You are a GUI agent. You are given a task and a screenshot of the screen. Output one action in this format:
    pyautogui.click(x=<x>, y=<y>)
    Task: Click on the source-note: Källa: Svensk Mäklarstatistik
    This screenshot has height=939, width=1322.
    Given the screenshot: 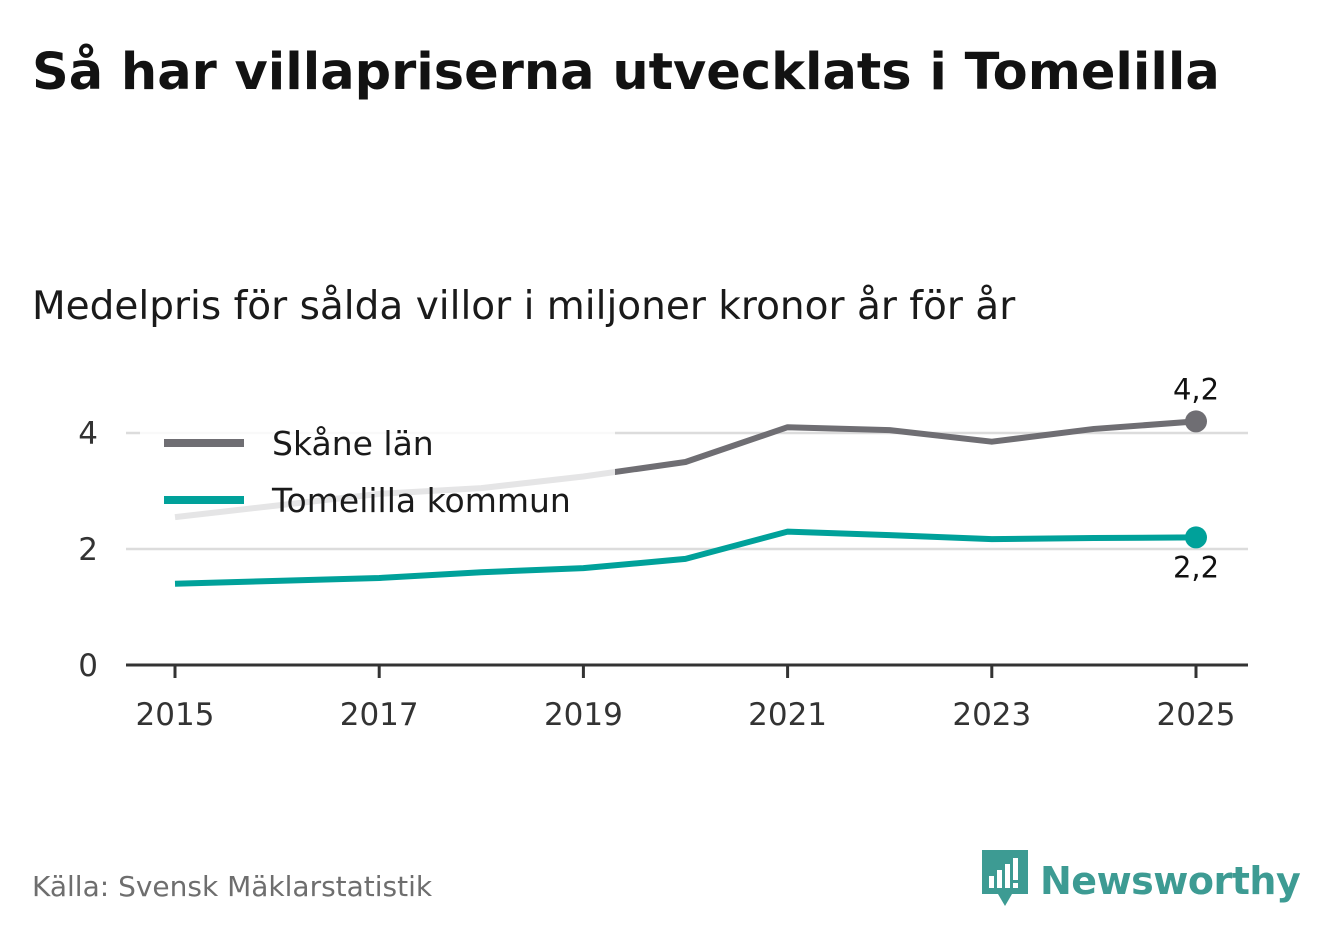 What is the action you would take?
    pyautogui.click(x=232, y=886)
    